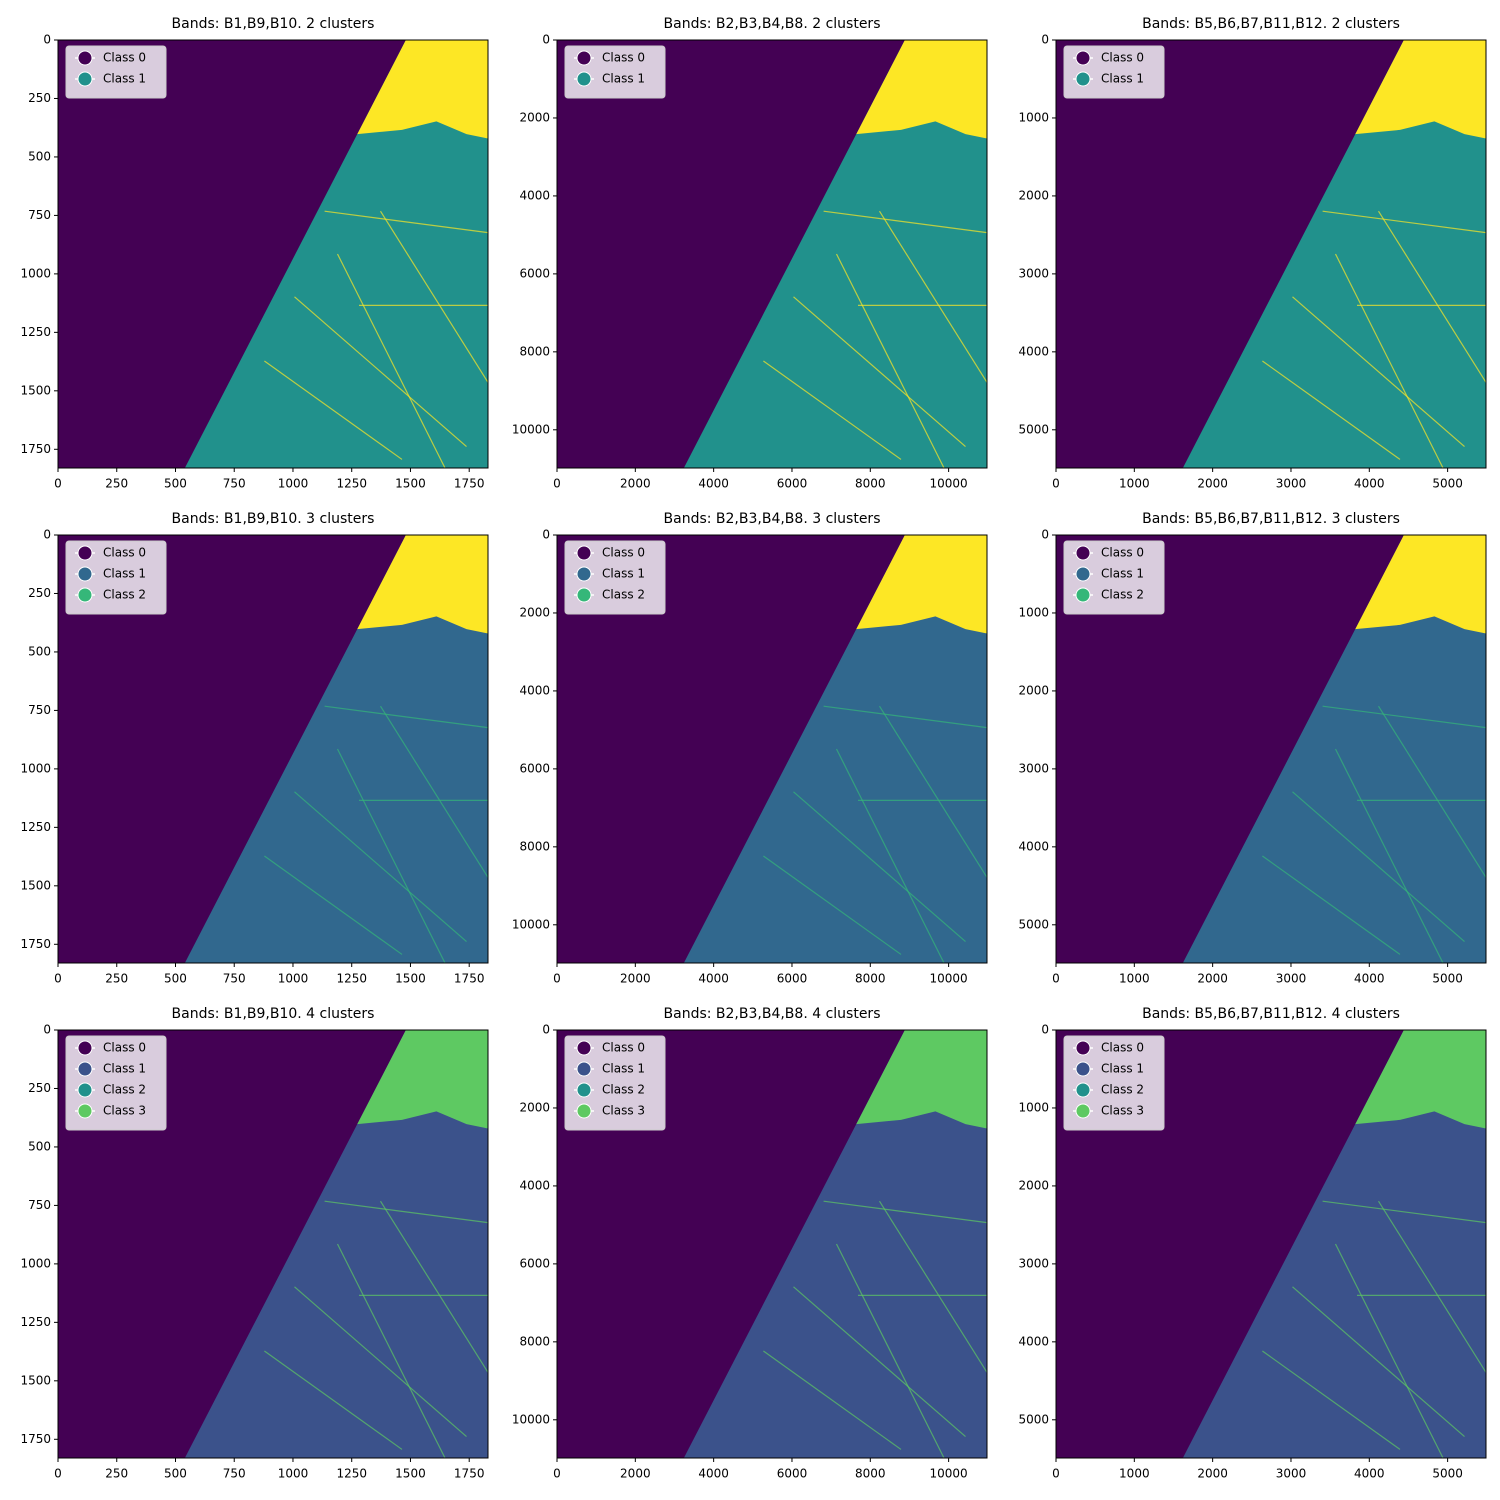 This screenshot has height=1500, width=1500. What do you see at coordinates (772, 519) in the screenshot?
I see `chart-title: Bands: B2,B3,B4,B8. 3 clusters` at bounding box center [772, 519].